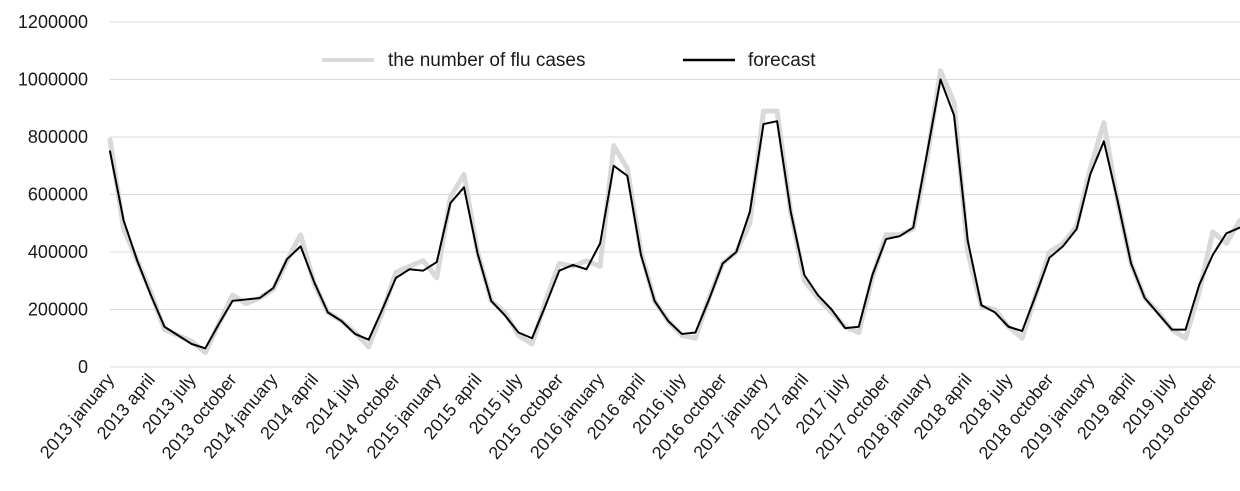  I want to click on y-tick-label: 600000, so click(58, 195).